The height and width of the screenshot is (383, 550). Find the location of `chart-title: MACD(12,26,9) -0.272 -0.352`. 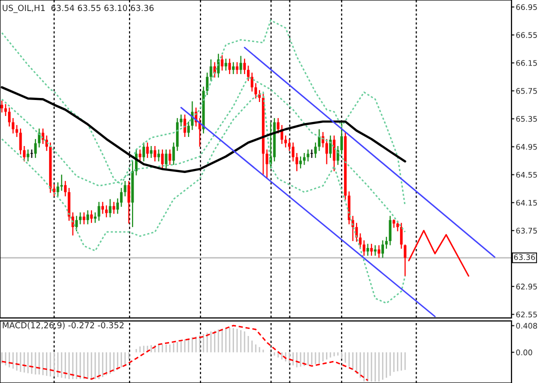

chart-title: MACD(12,26,9) -0.272 -0.352 is located at coordinates (63, 326).